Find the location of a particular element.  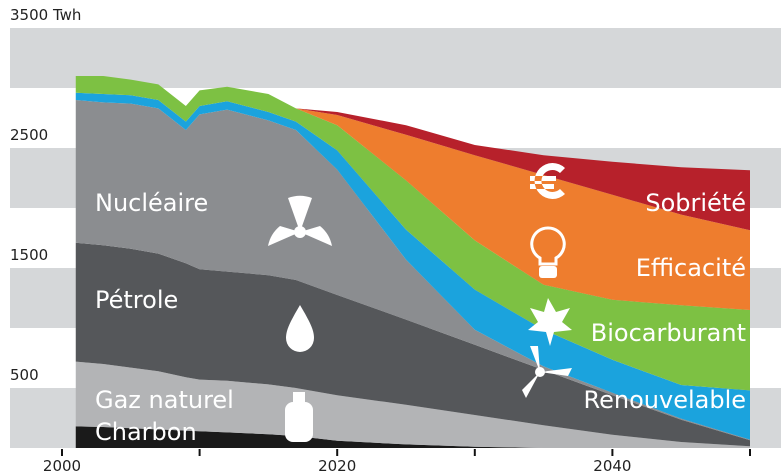

area is located at coordinates (412, 437).